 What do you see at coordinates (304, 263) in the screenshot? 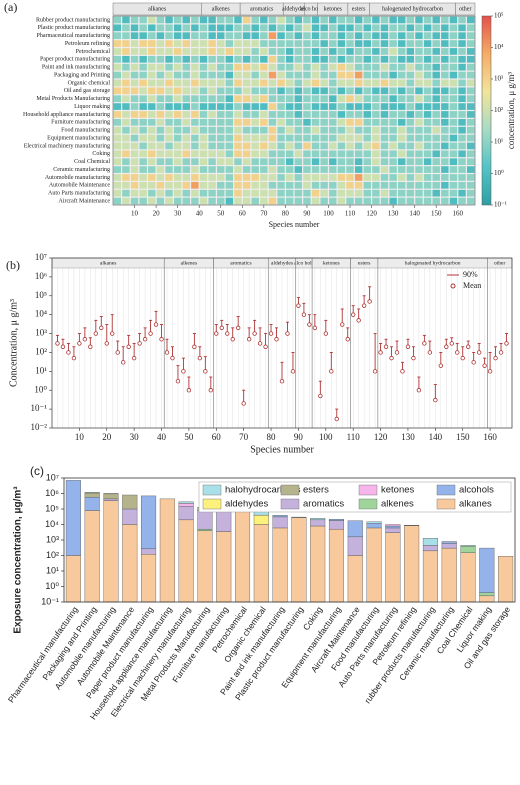
I see `group-label: alco hols` at bounding box center [304, 263].